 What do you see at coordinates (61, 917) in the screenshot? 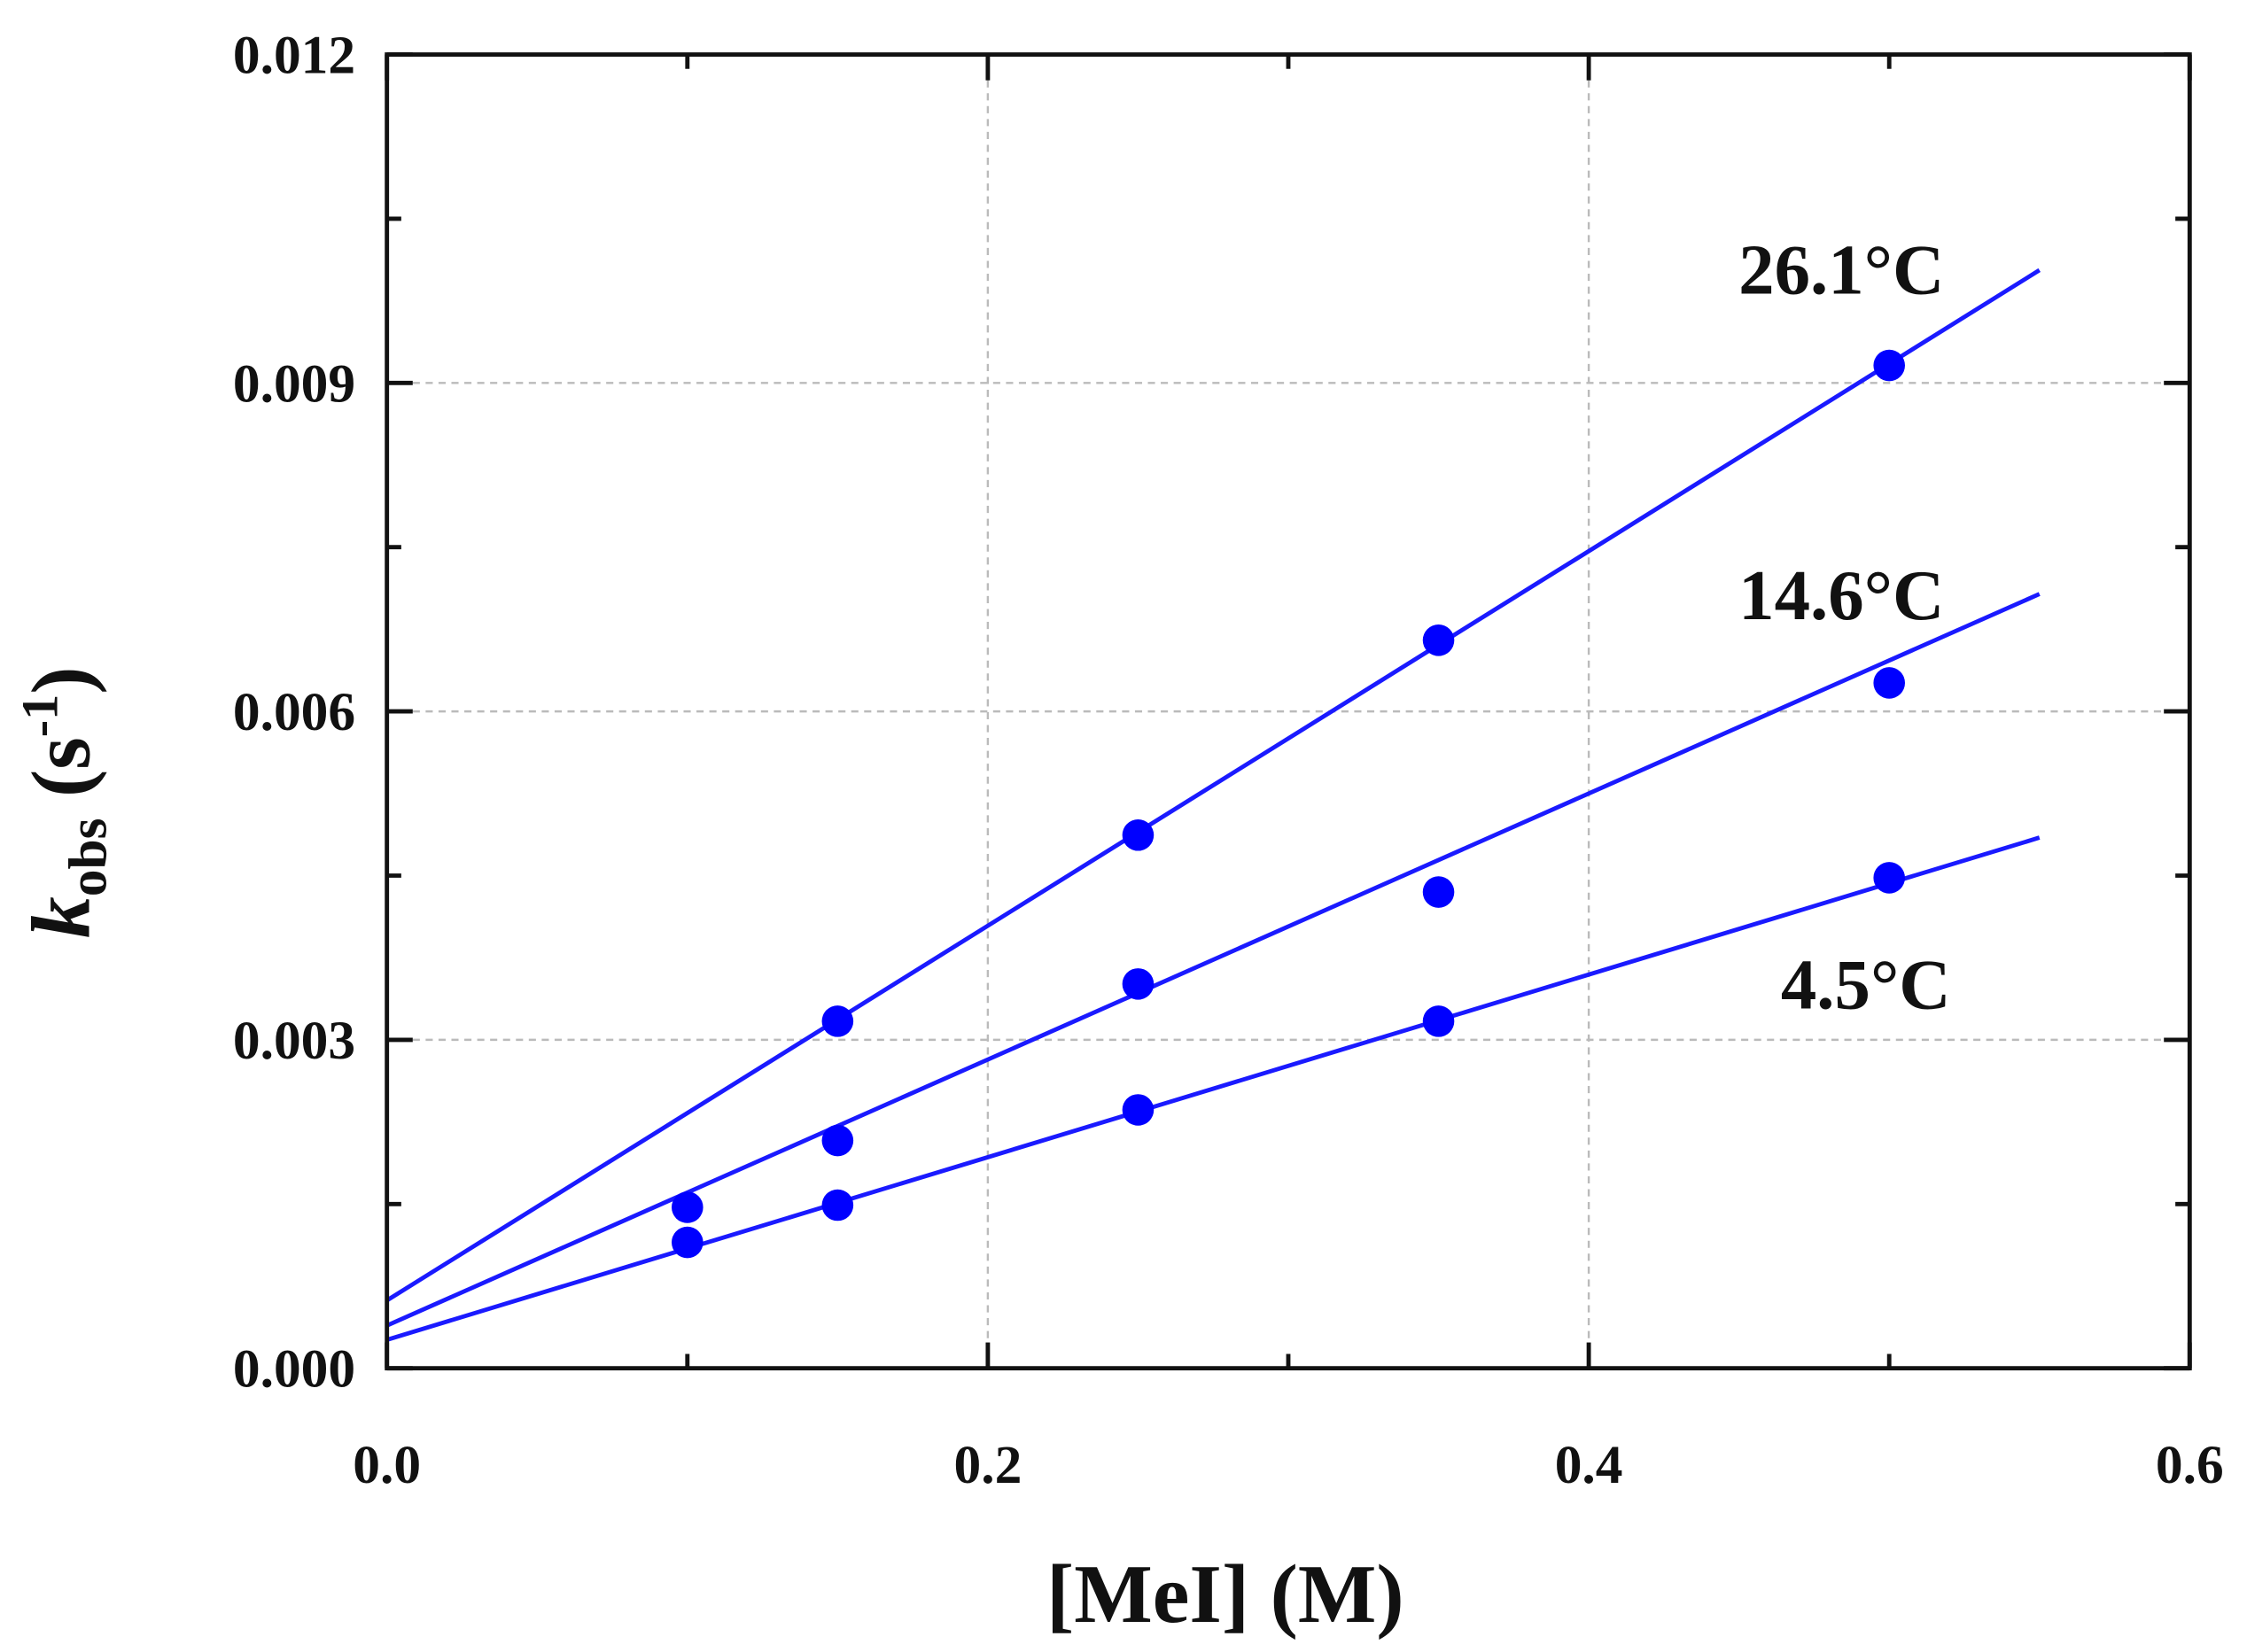
I see `y-label-k: k` at bounding box center [61, 917].